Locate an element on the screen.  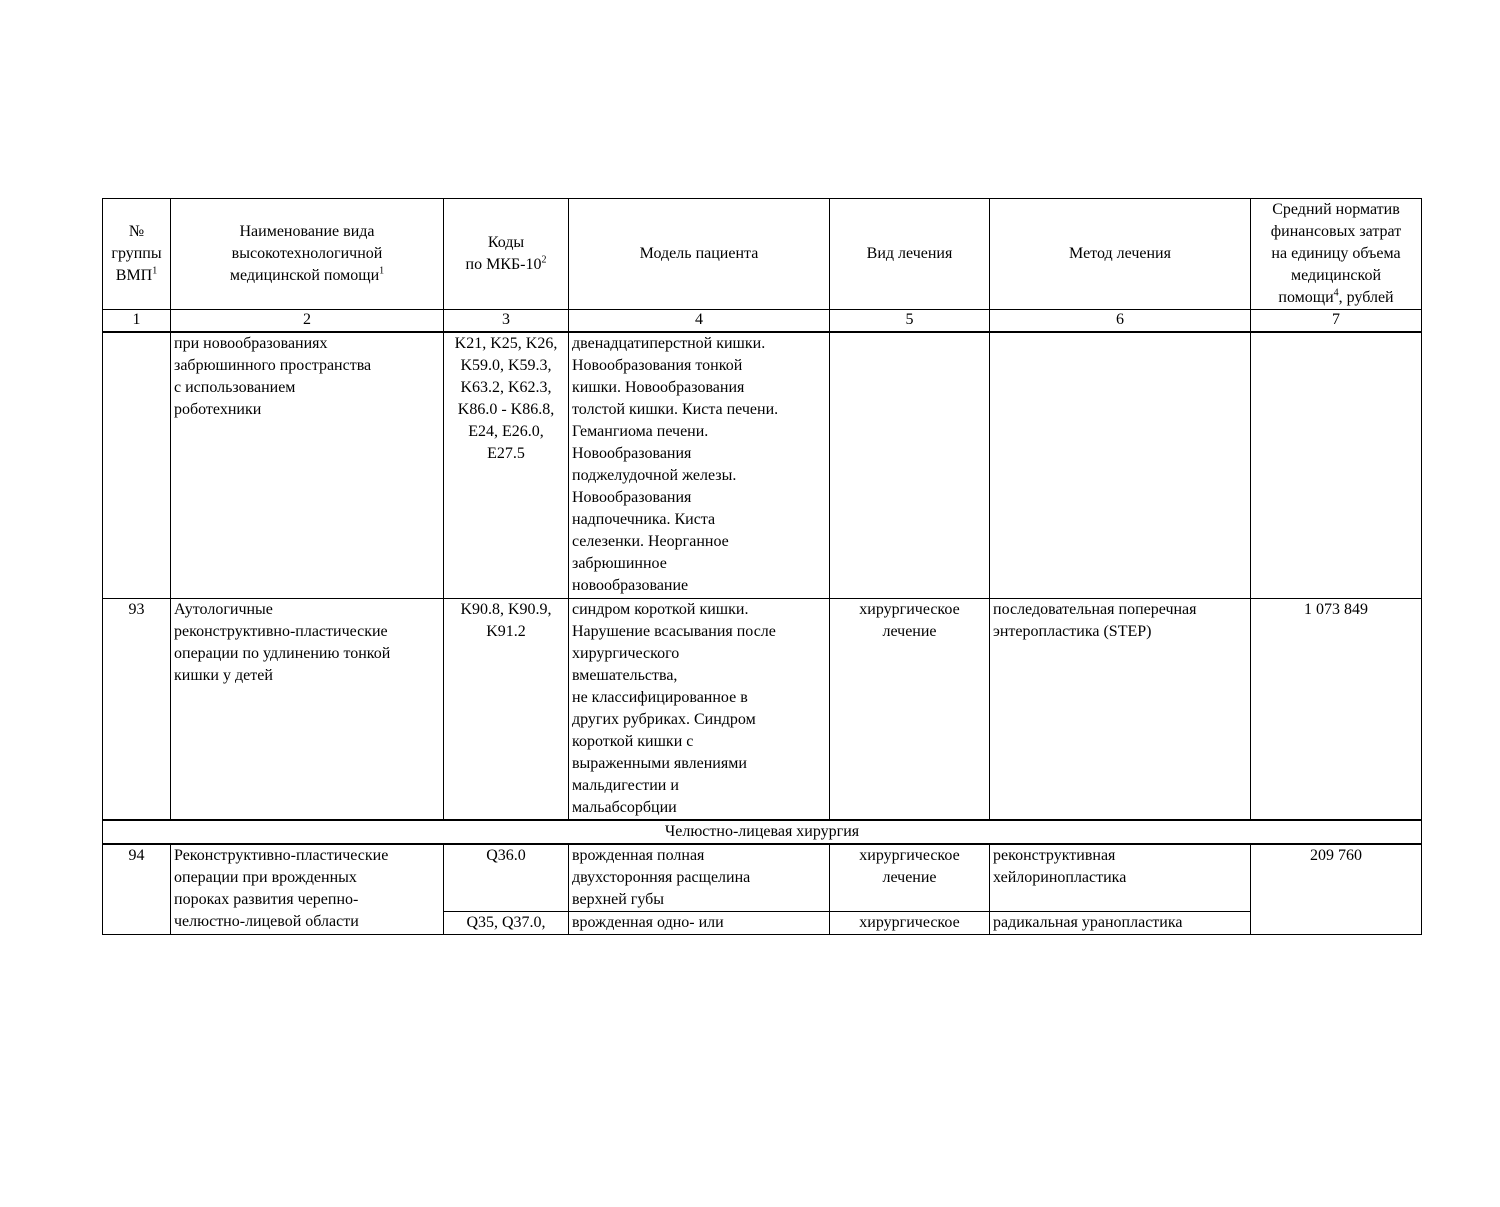
header-patient-model: Модель пациента is located at coordinates (699, 254).